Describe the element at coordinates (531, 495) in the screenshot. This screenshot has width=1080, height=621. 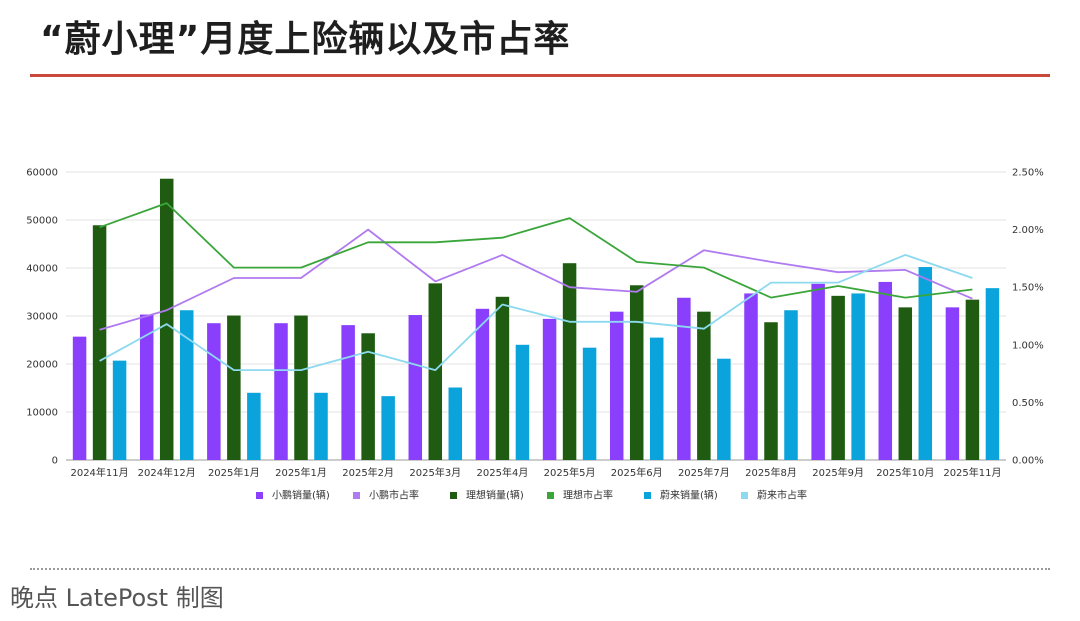
I see `legend: 小鹏销量(辆) 小鹏市占率 理想销量(辆) 理想市占率 蔚来销量(辆) 蔚来市占率` at that location.